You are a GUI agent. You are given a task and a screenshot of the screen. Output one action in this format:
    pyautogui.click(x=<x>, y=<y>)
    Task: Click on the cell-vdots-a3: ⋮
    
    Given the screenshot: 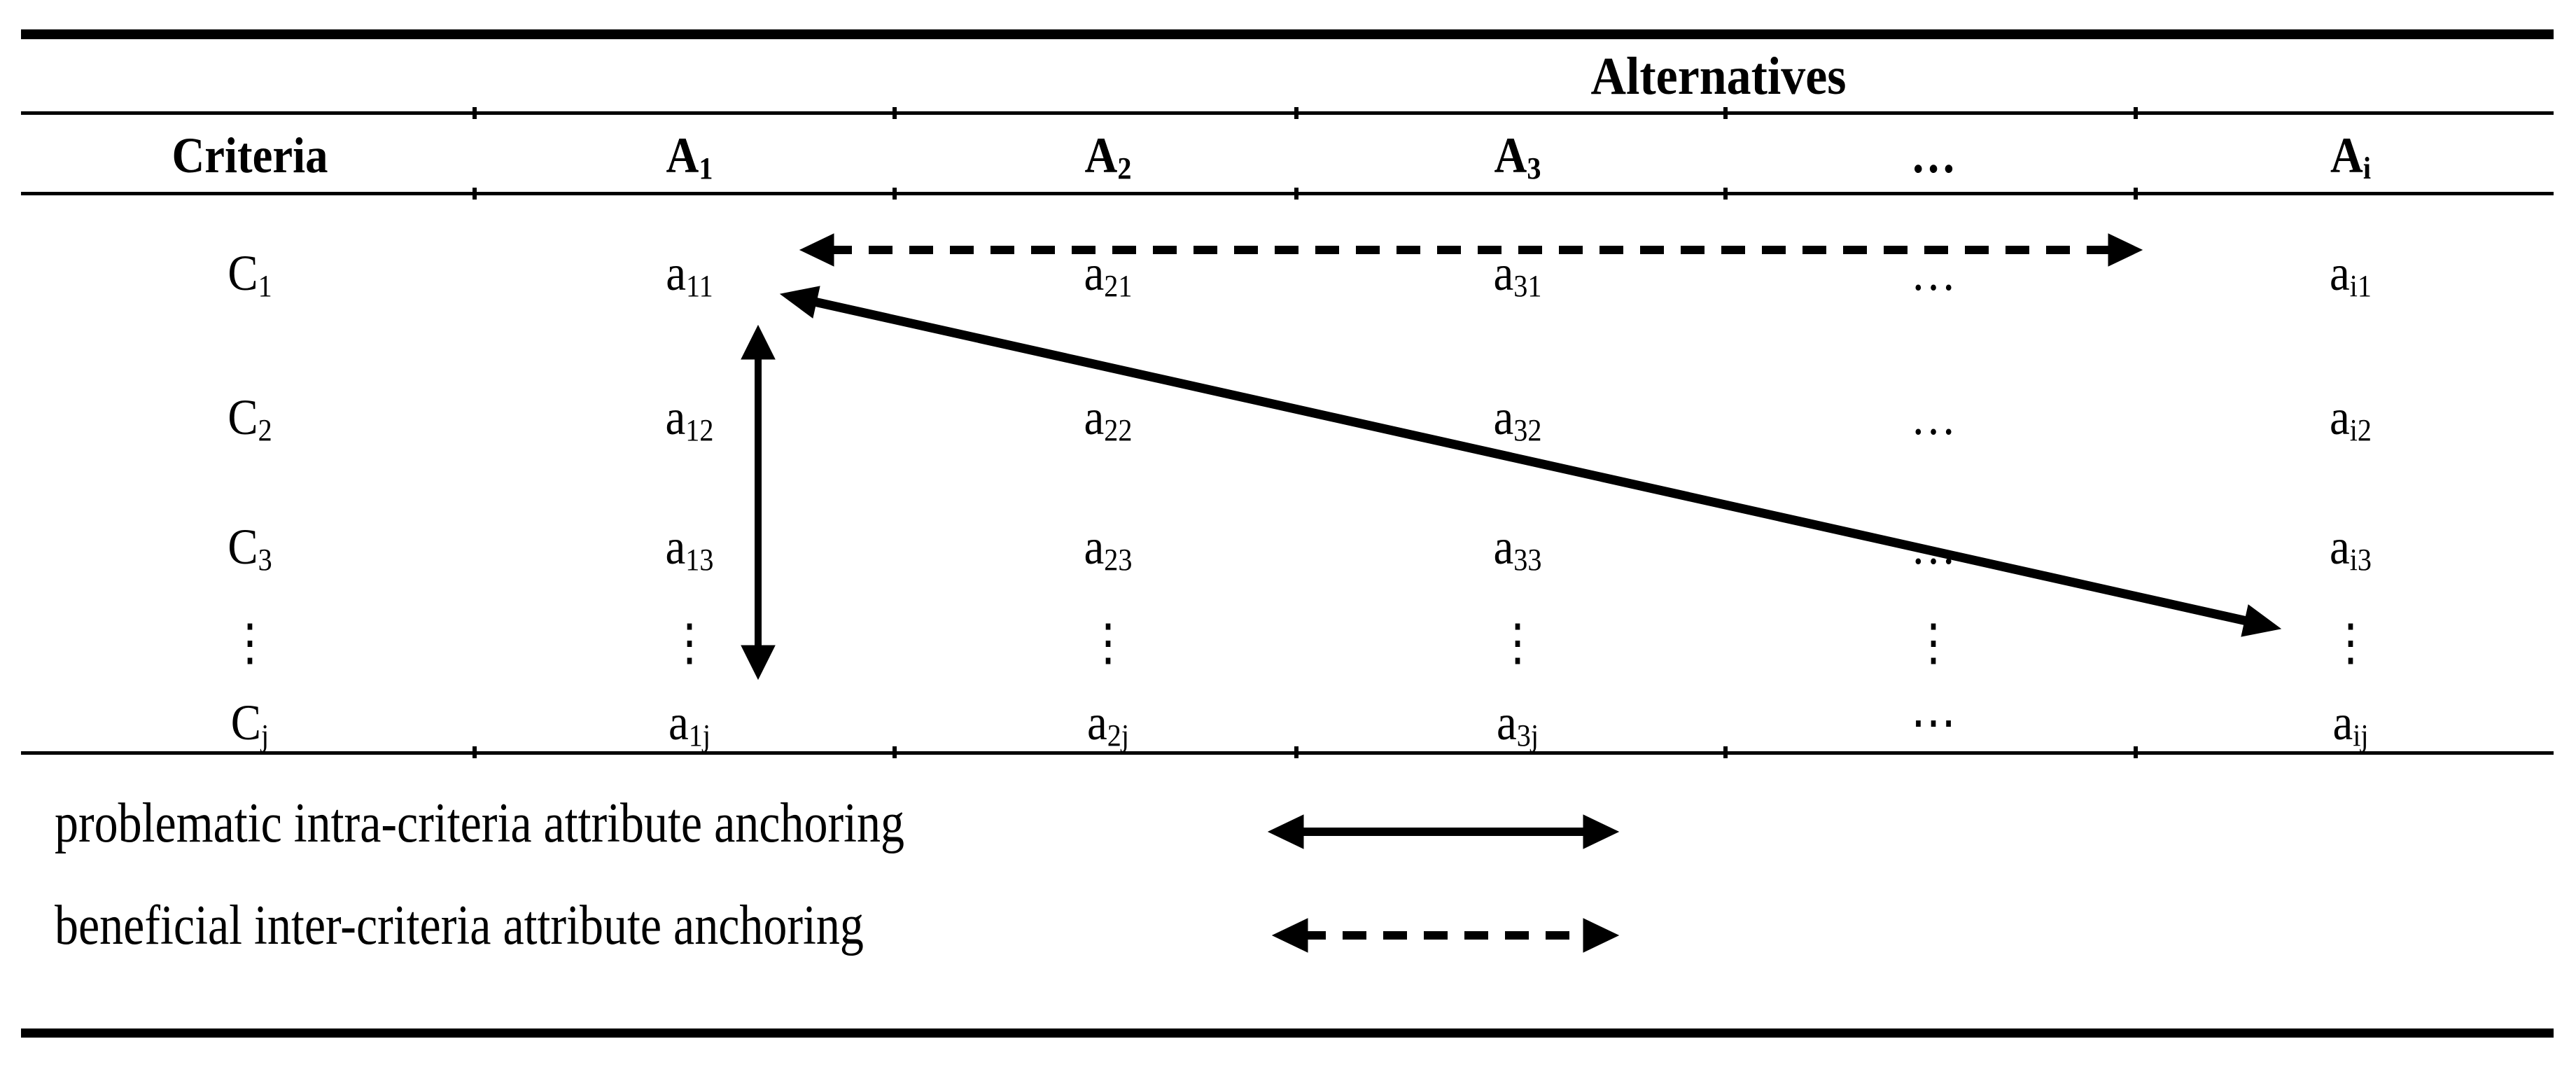 What is the action you would take?
    pyautogui.click(x=1517, y=643)
    